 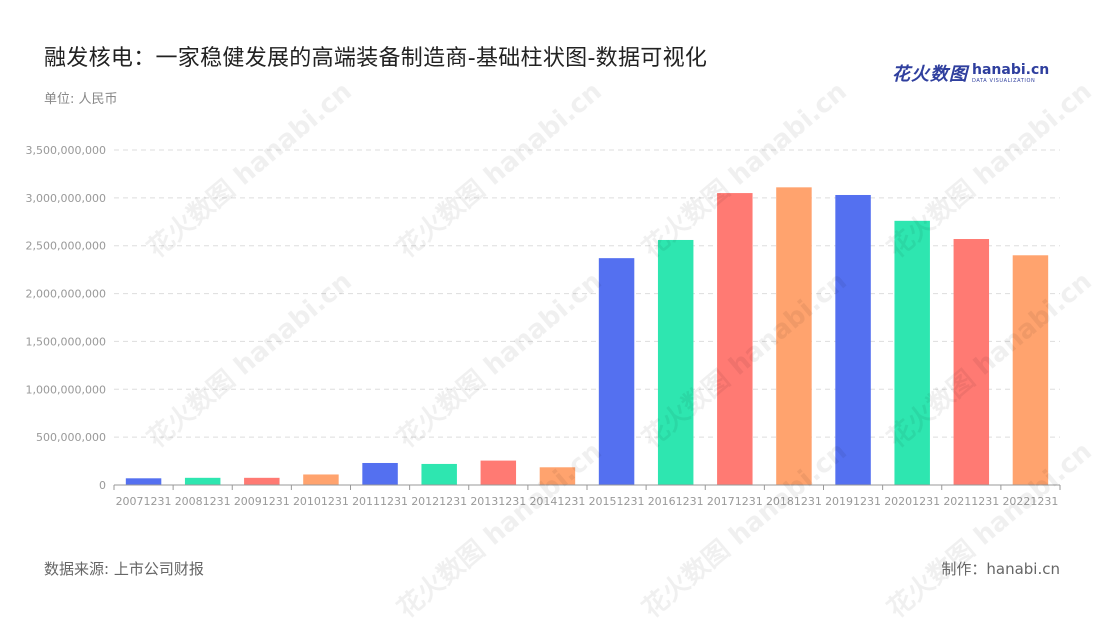 I want to click on y-tick-label: 1,000,000,000, so click(x=66, y=389).